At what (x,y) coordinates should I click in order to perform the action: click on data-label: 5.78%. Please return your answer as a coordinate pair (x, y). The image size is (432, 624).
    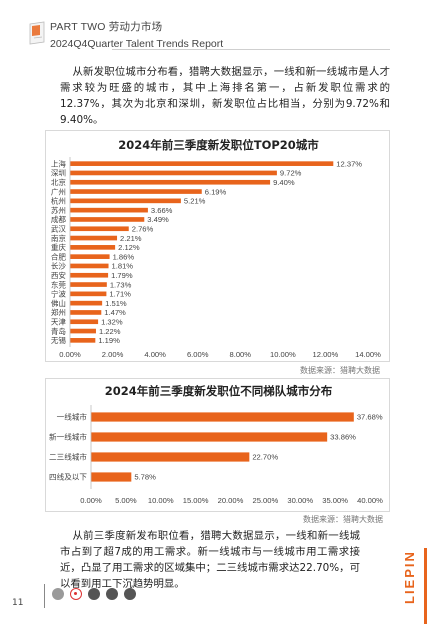
    Looking at the image, I should click on (145, 477).